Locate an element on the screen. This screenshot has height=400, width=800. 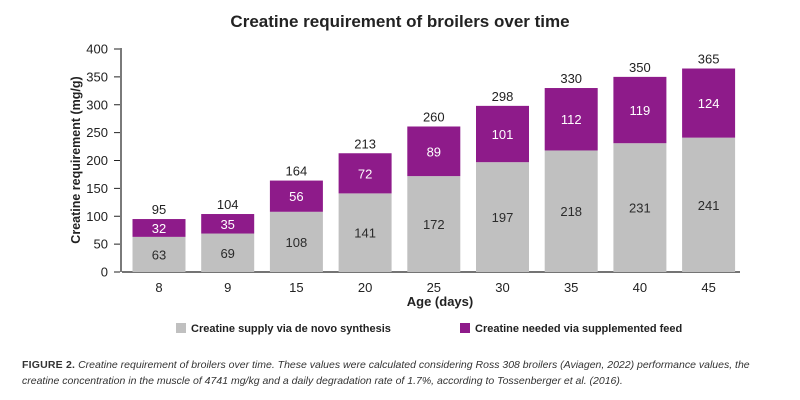
y-axis-title: Creatine requirement (mg/g) is located at coordinates (76, 159).